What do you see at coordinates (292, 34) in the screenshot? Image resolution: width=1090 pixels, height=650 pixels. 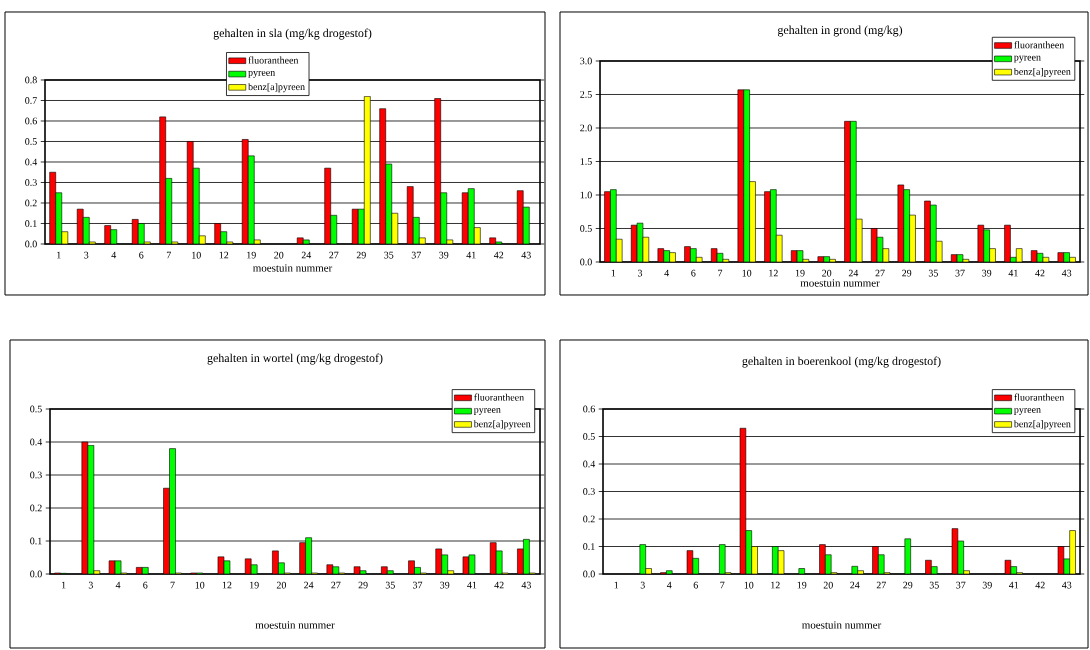 I see `chart-title: gehalten in sla (mg/kg drogestof)` at bounding box center [292, 34].